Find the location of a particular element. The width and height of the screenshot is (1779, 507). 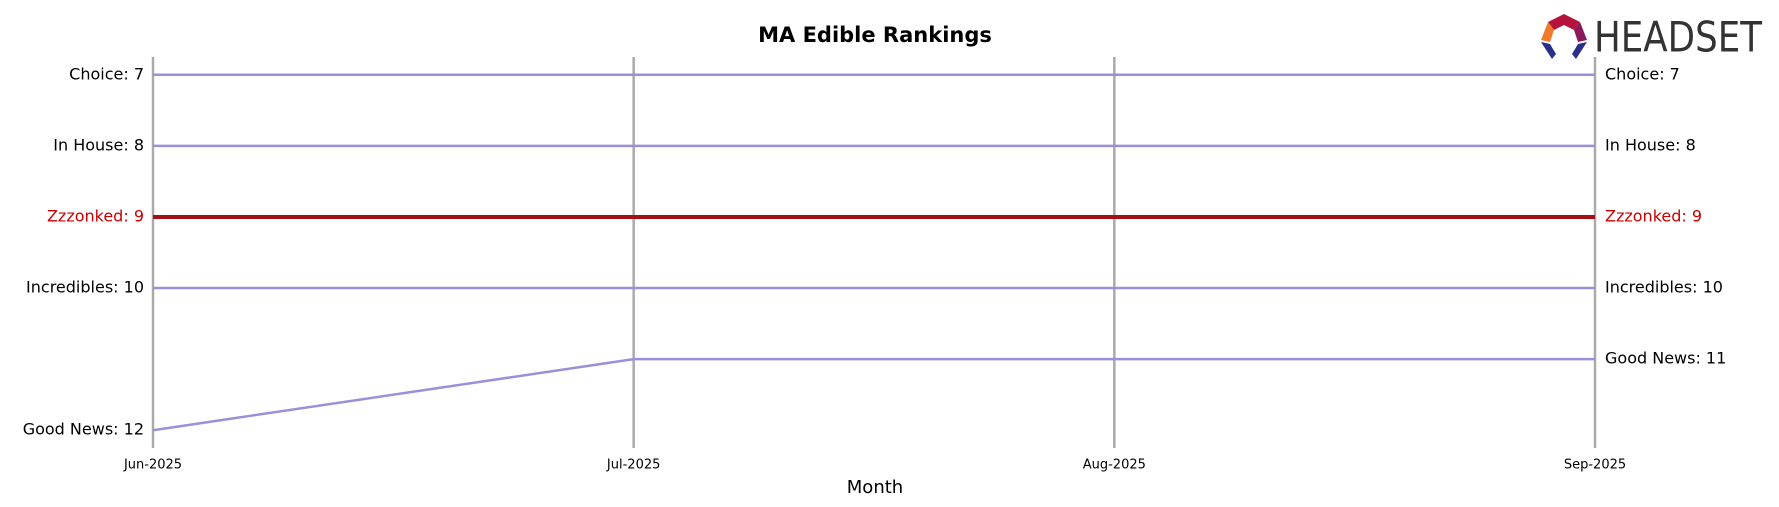

start-label: Choice: 7 is located at coordinates (106, 73).